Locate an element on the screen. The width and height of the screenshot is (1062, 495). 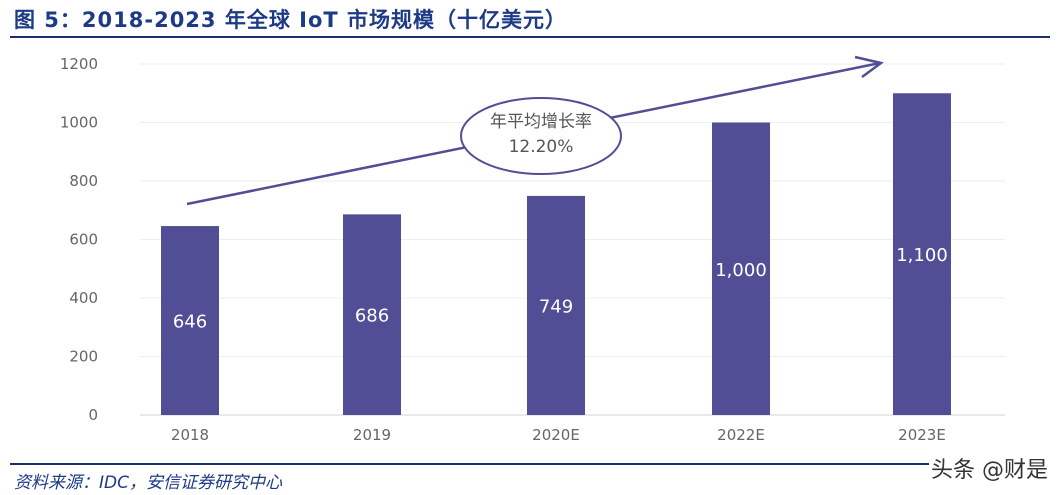
data-label: 646 is located at coordinates (190, 322).